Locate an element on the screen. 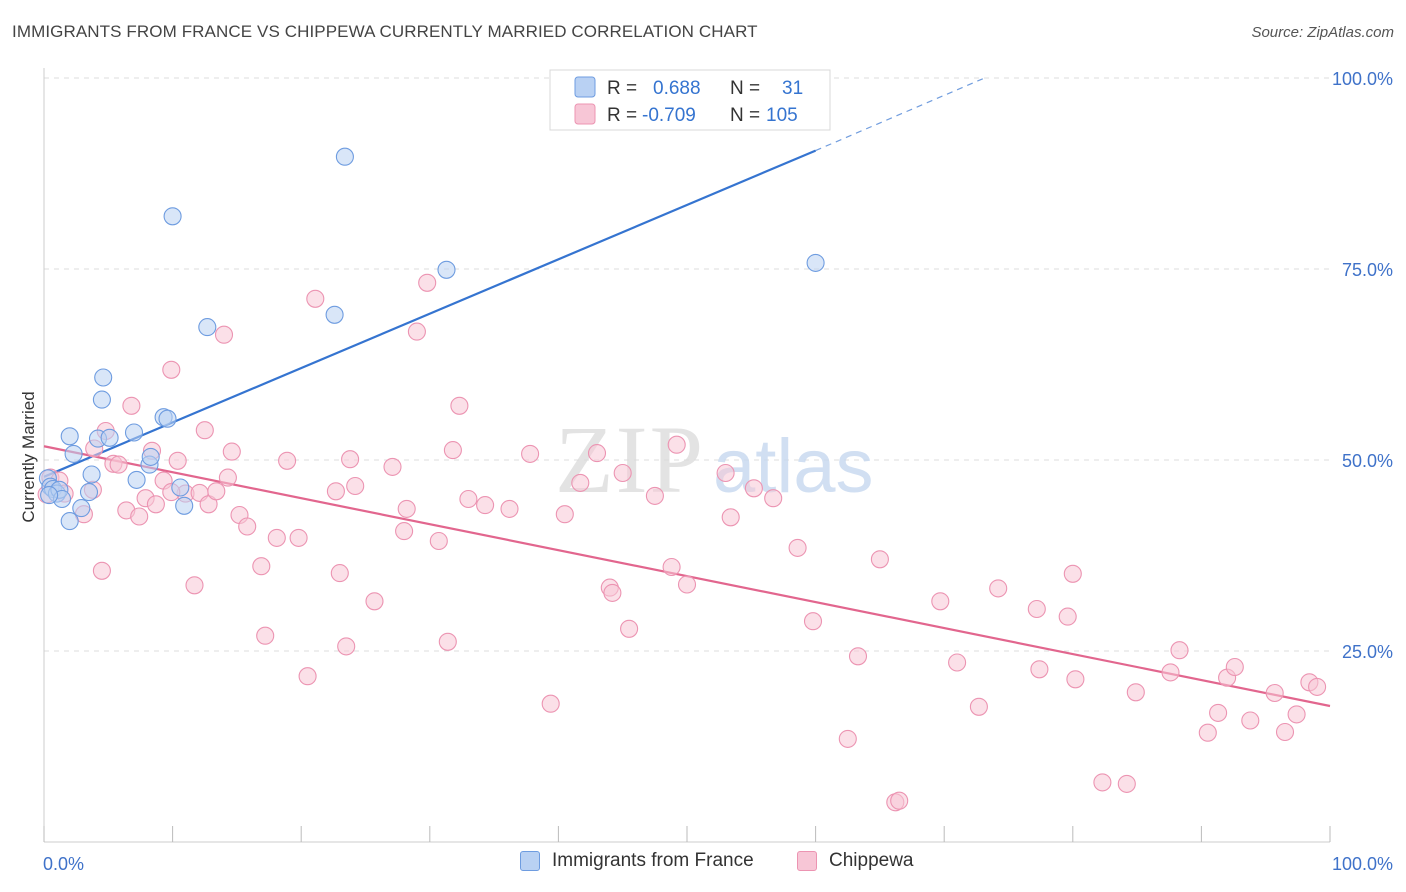 The image size is (1406, 892). watermark-atlas: atlas is located at coordinates (793, 466).